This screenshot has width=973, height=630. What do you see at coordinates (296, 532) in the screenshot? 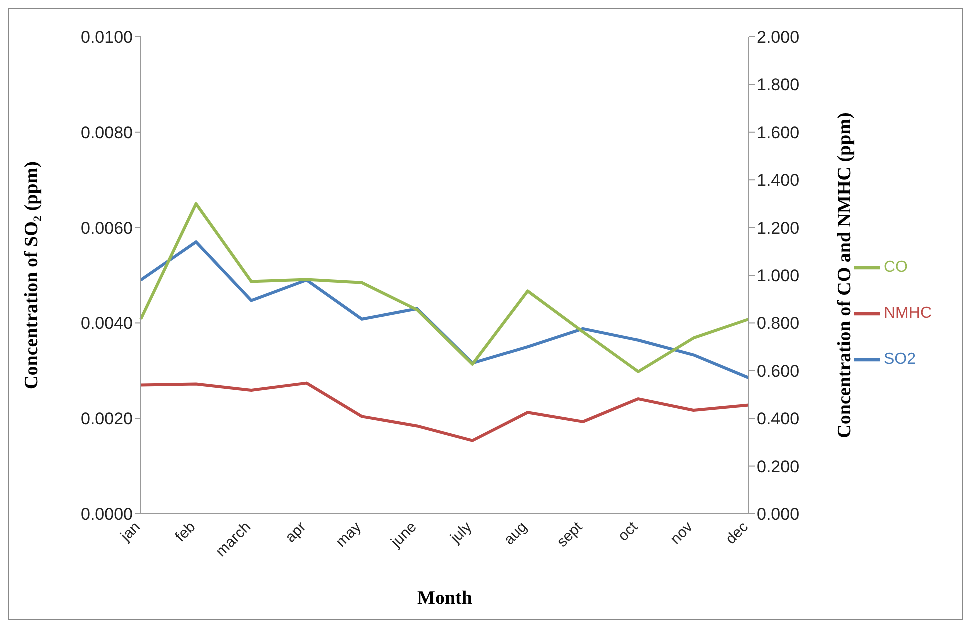
I see `x-tick-label: apr` at bounding box center [296, 532].